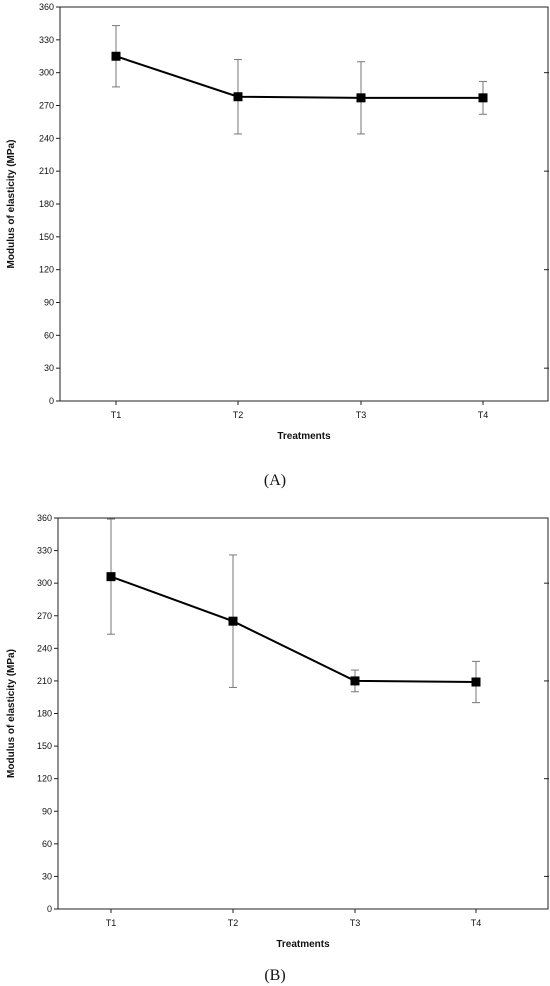 The width and height of the screenshot is (550, 986). I want to click on chart-b-ytick-label: 120, so click(44, 779).